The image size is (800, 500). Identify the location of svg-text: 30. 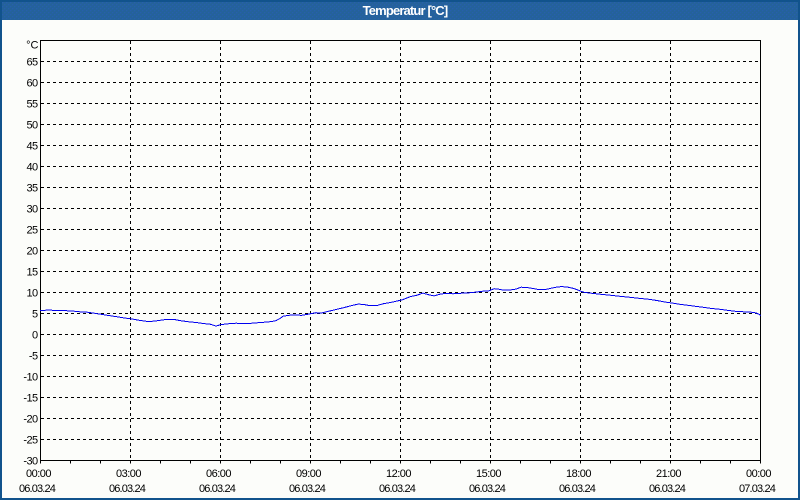
(32, 210).